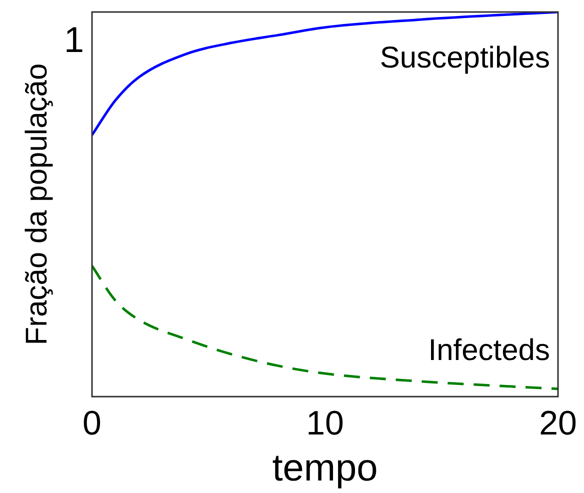 Image resolution: width=584 pixels, height=493 pixels. Describe the element at coordinates (325, 469) in the screenshot. I see `x-axis-title: tempo` at that location.